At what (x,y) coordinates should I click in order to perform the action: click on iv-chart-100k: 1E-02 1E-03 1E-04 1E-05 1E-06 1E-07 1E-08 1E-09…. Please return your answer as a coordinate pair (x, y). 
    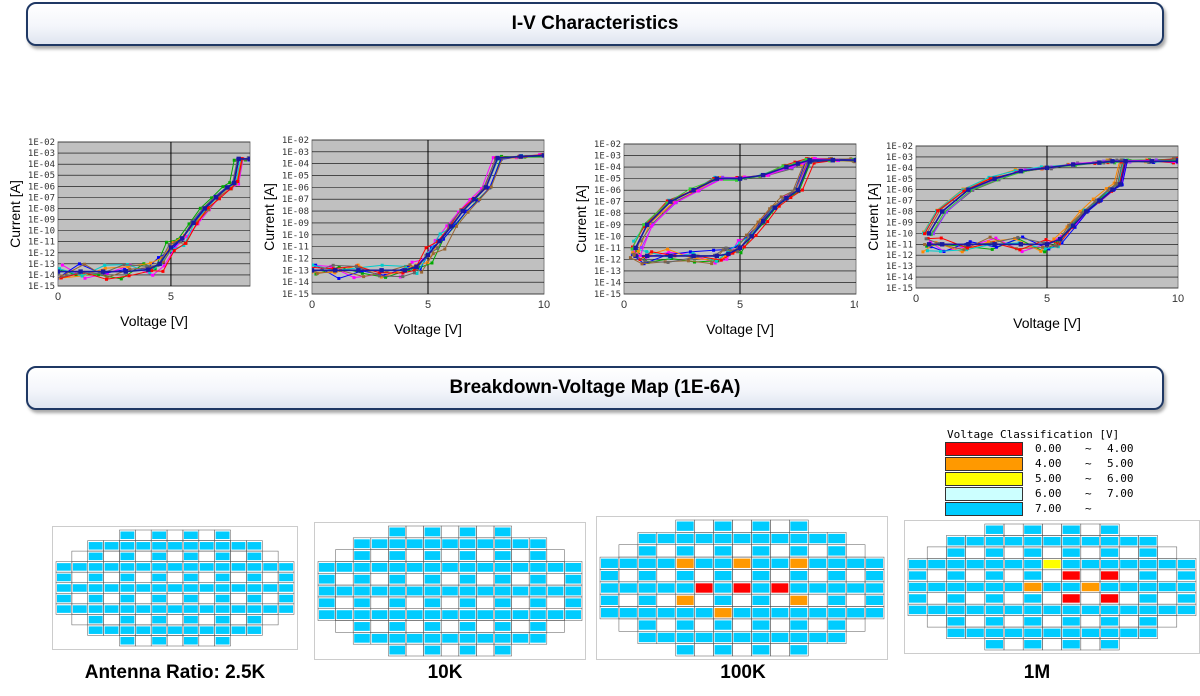
    Looking at the image, I should click on (716, 235).